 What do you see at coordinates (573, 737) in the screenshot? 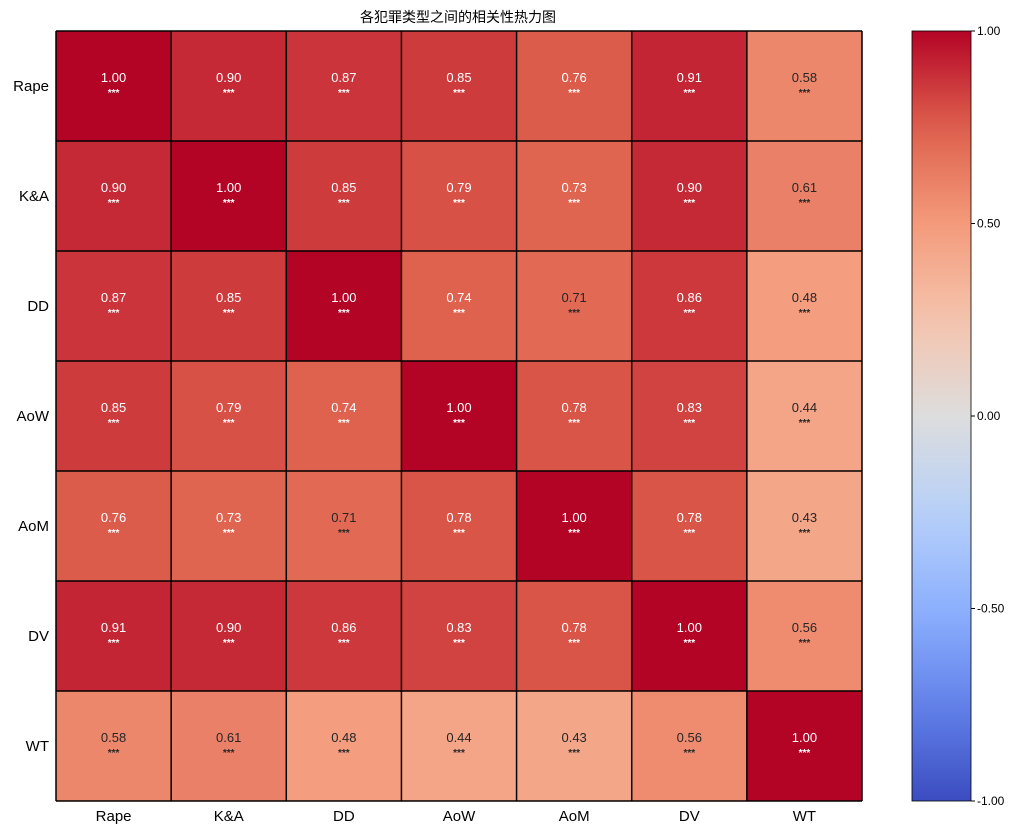
I see `cell-value-label: 0.43` at bounding box center [573, 737].